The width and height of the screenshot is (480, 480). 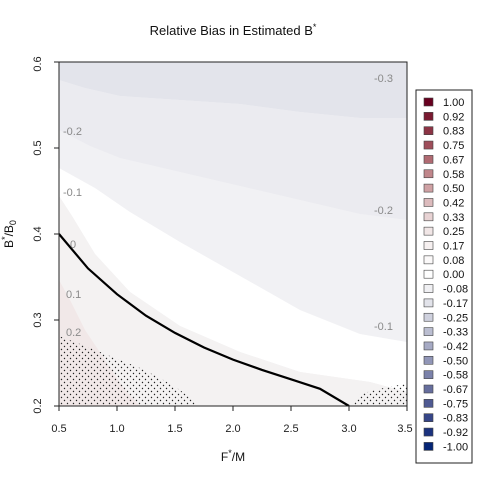 I want to click on legend-label: 0.50, so click(x=453, y=189).